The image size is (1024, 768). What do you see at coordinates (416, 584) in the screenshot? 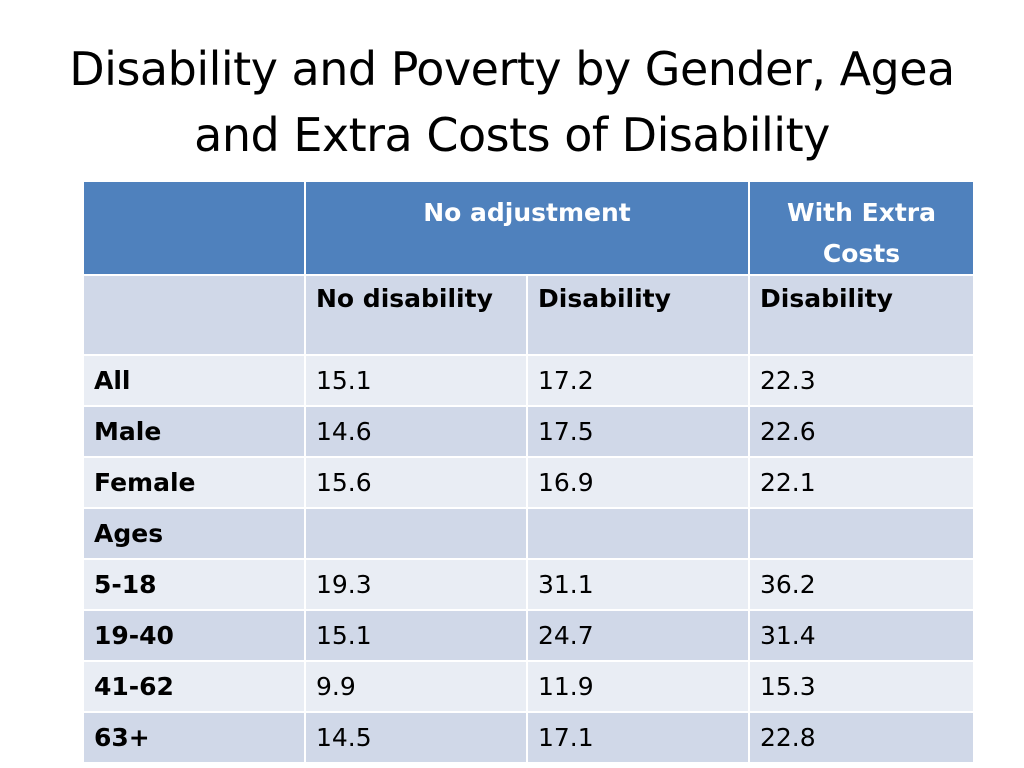
I see `cell-no-disability: 19.3` at bounding box center [416, 584].